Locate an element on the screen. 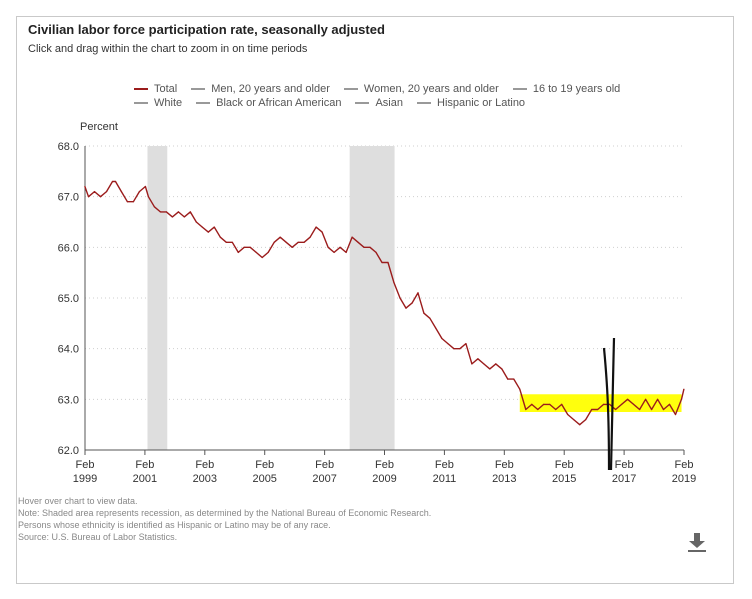  download-button is located at coordinates (697, 542).